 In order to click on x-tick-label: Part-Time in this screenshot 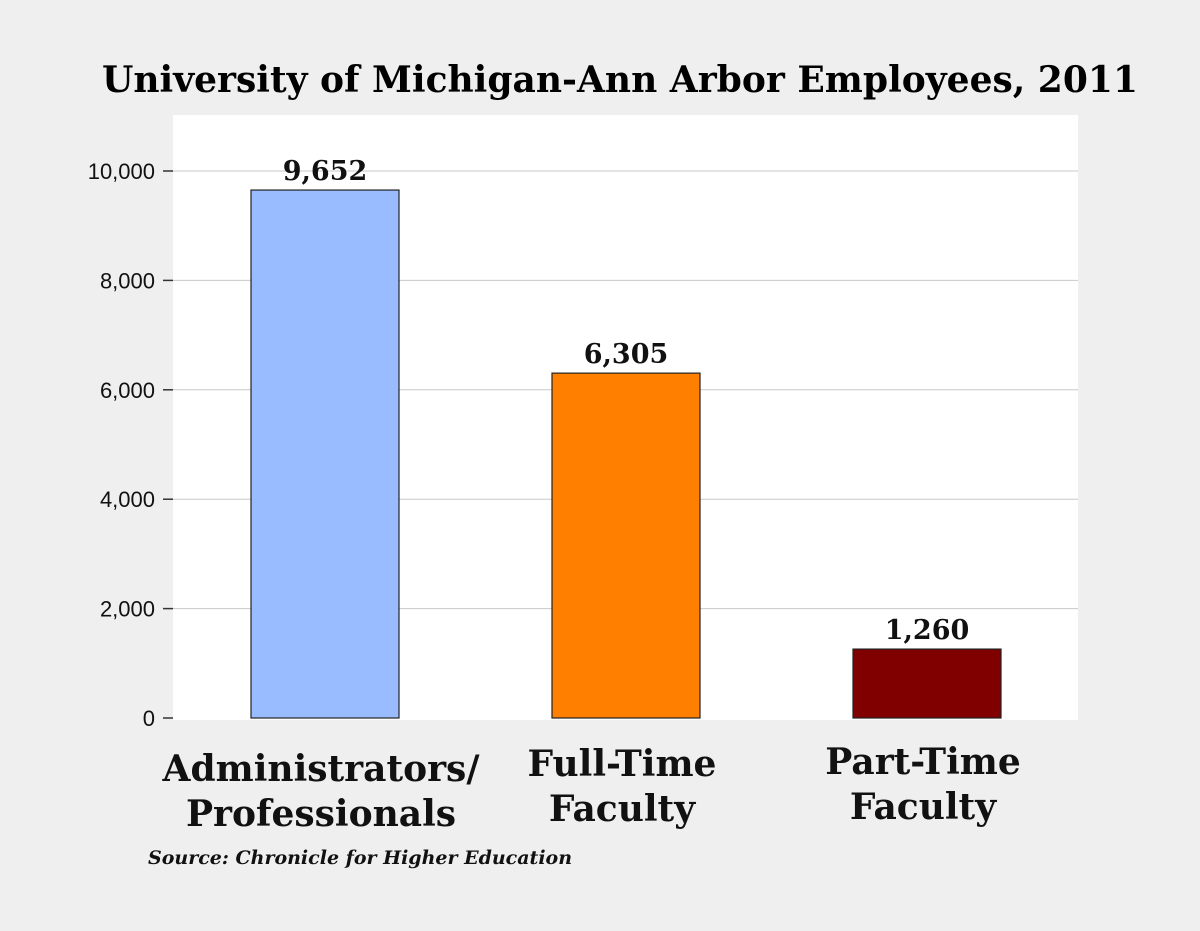, I will do `click(922, 762)`.